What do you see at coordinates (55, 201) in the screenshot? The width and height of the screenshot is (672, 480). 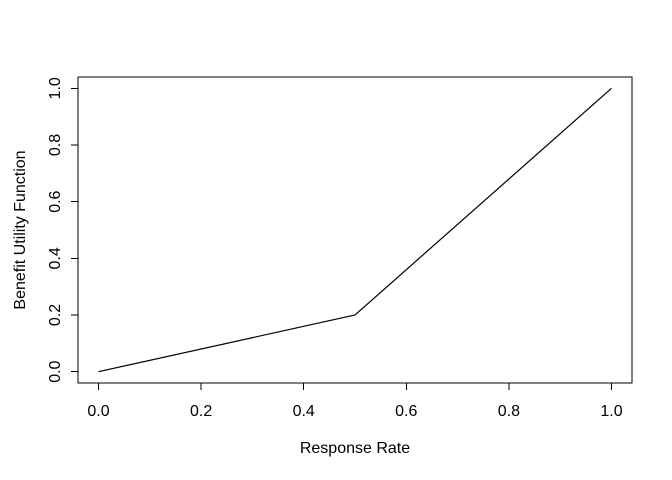 I see `y-tick-label: 0.6` at bounding box center [55, 201].